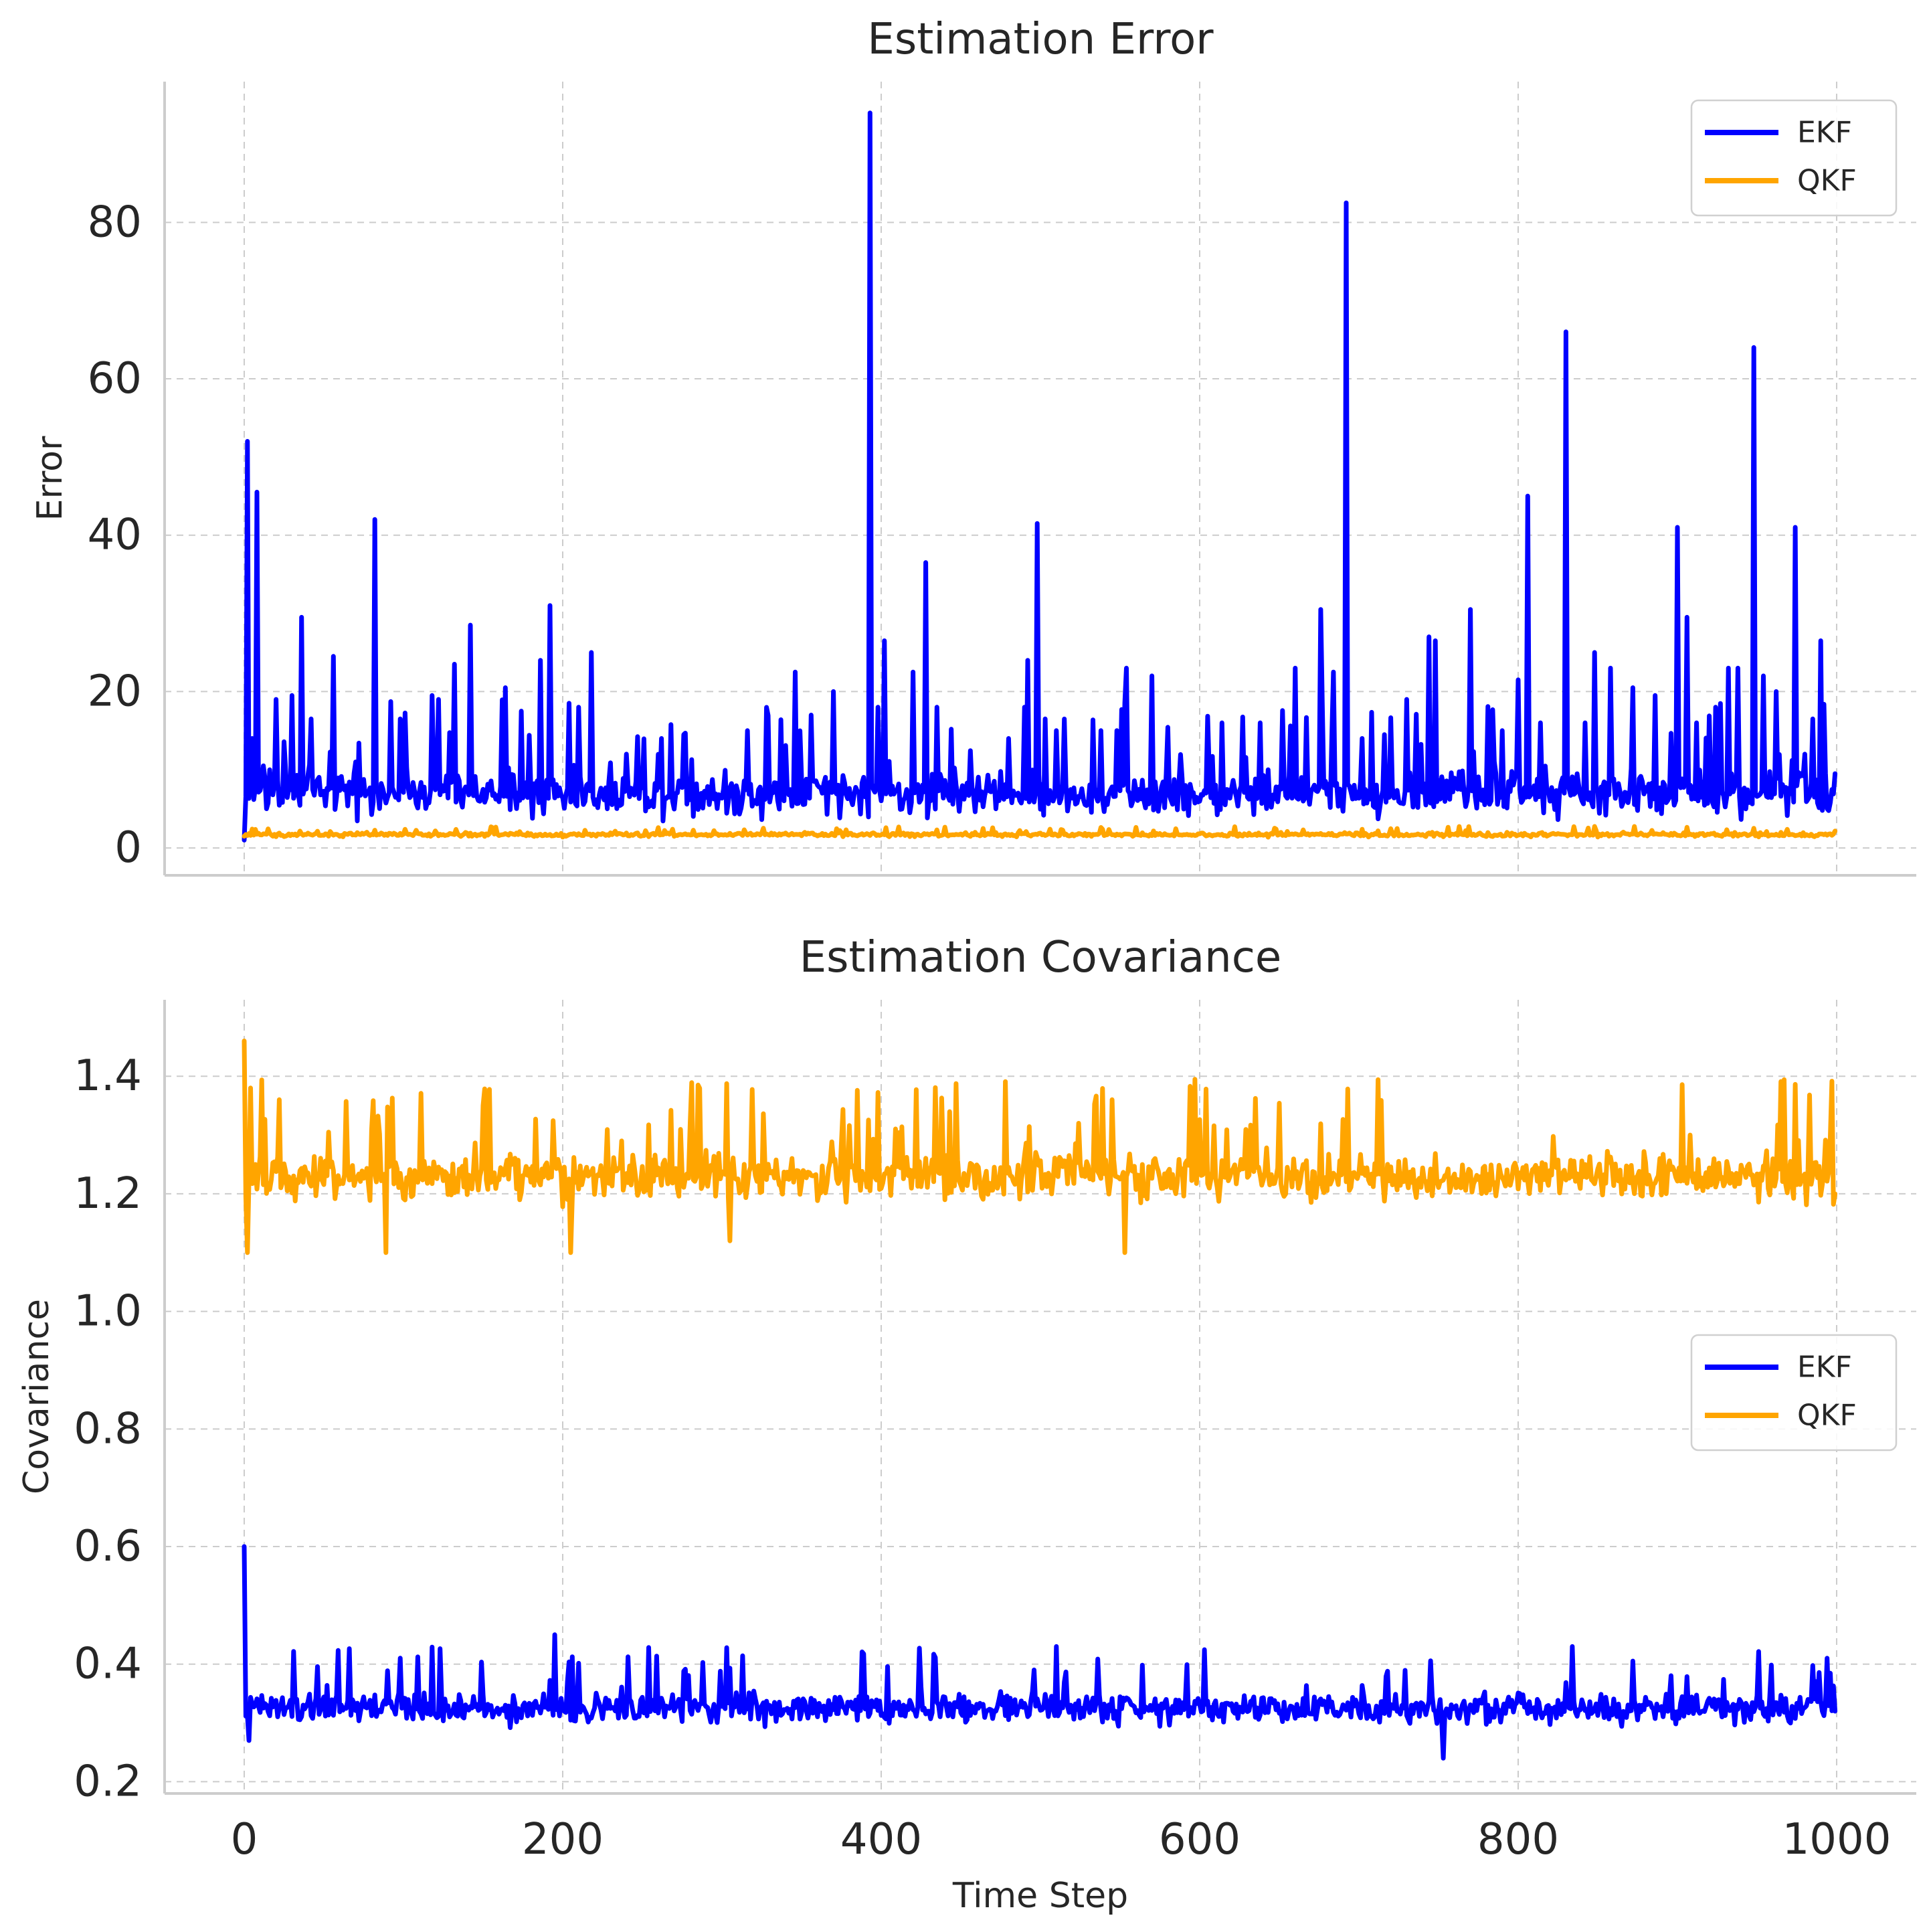 This screenshot has width=1931, height=1932. What do you see at coordinates (1040, 39) in the screenshot?
I see `error-chart-title: Estimation Error` at bounding box center [1040, 39].